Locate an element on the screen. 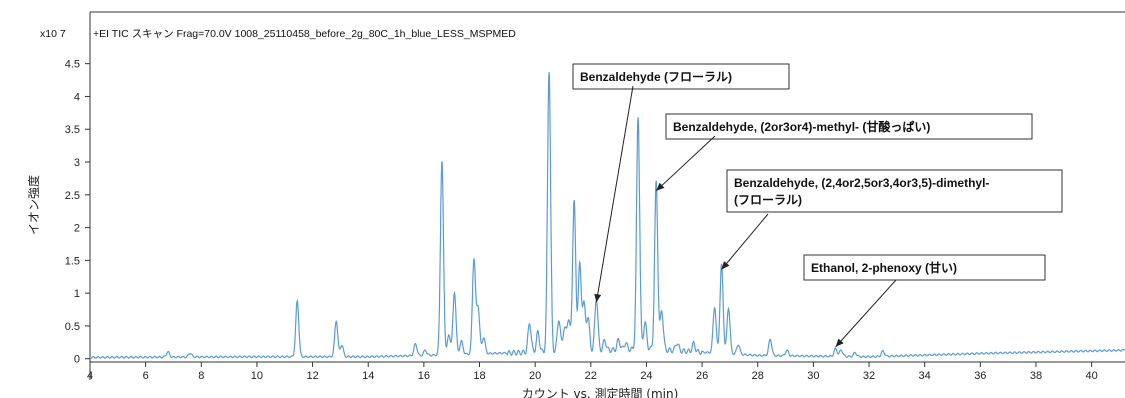 The image size is (1125, 398). x-tick-label: 10 is located at coordinates (257, 376).